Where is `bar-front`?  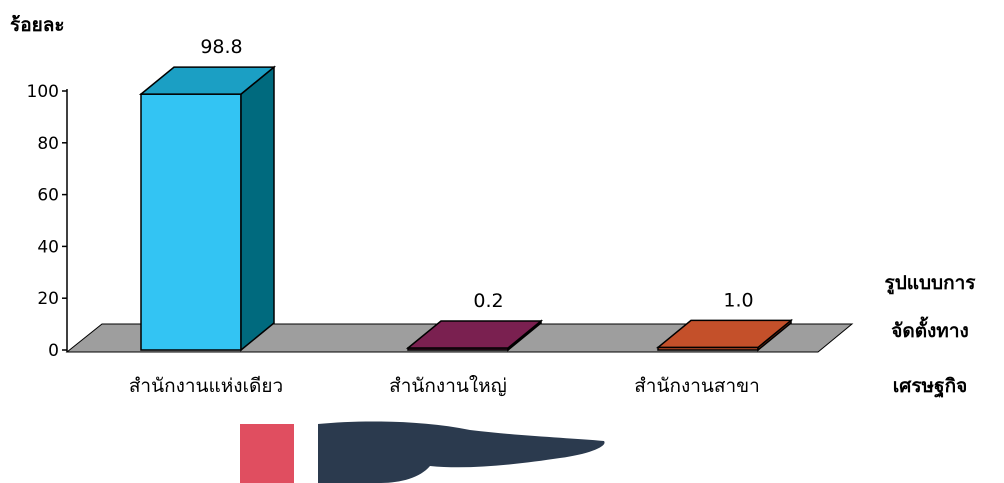 bar-front is located at coordinates (191, 222).